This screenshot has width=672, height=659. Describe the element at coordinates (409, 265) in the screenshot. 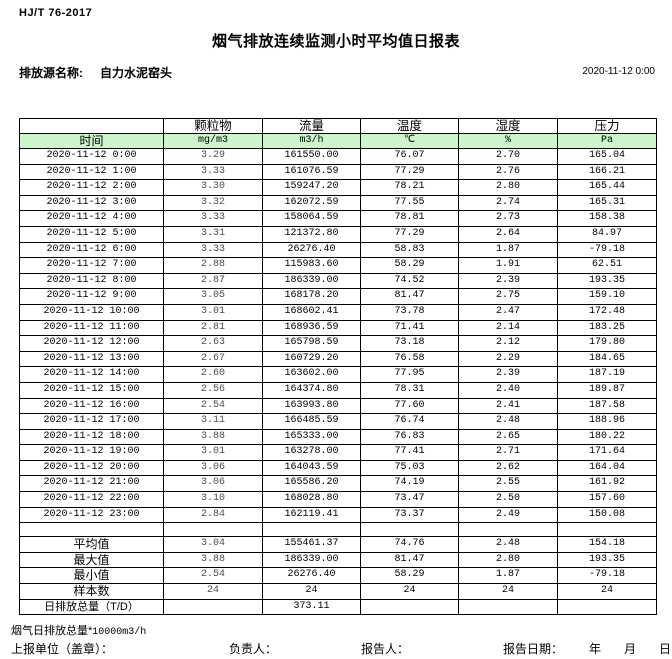

I see `cell-temperature: 58.29` at that location.